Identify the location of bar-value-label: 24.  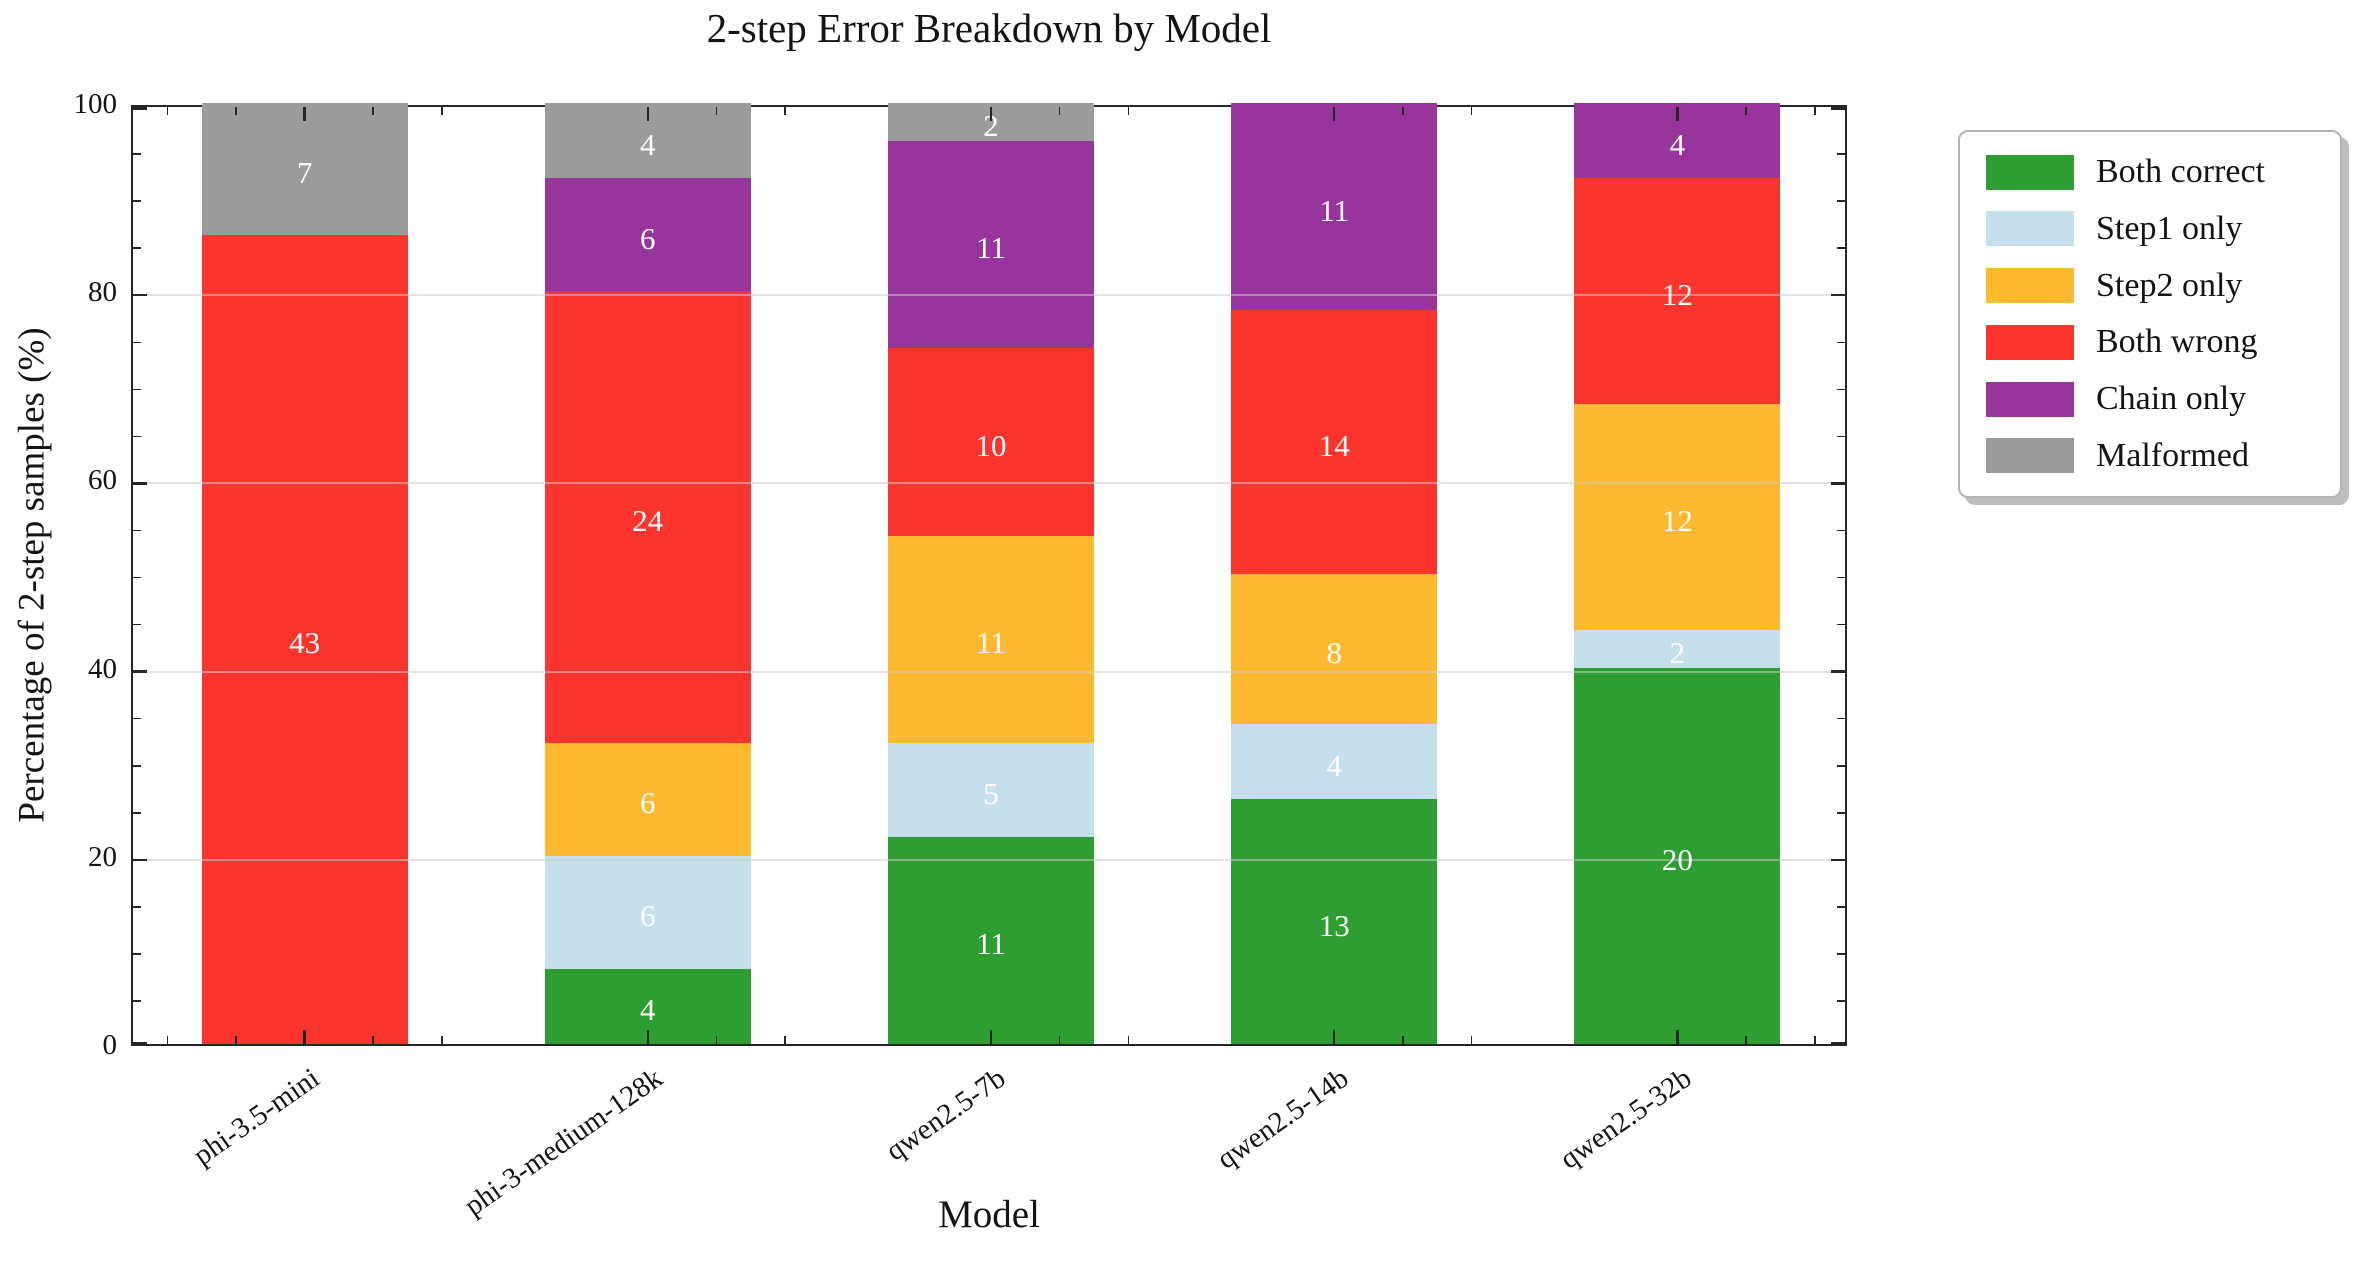
(648, 521).